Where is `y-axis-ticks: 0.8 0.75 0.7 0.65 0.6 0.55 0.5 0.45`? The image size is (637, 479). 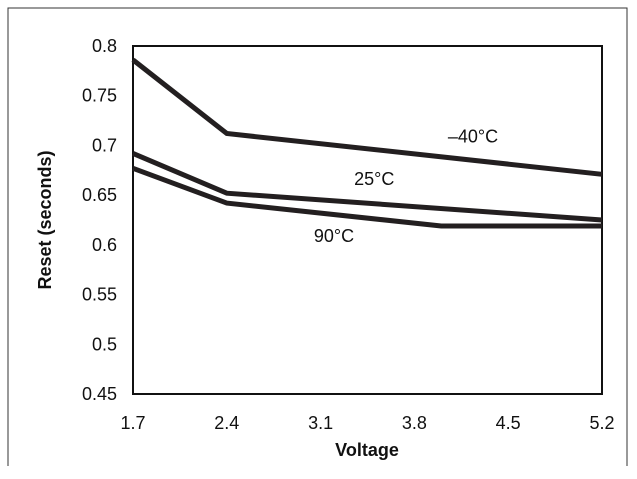
y-axis-ticks: 0.8 0.75 0.7 0.65 0.6 0.55 0.5 0.45 is located at coordinates (99, 220).